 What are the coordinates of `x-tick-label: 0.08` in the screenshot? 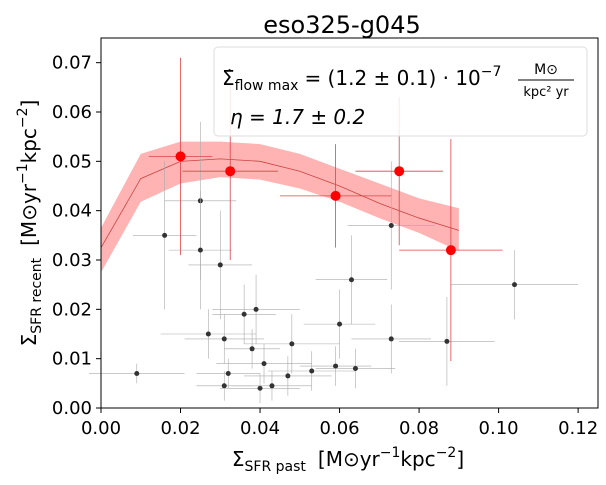 It's located at (419, 428).